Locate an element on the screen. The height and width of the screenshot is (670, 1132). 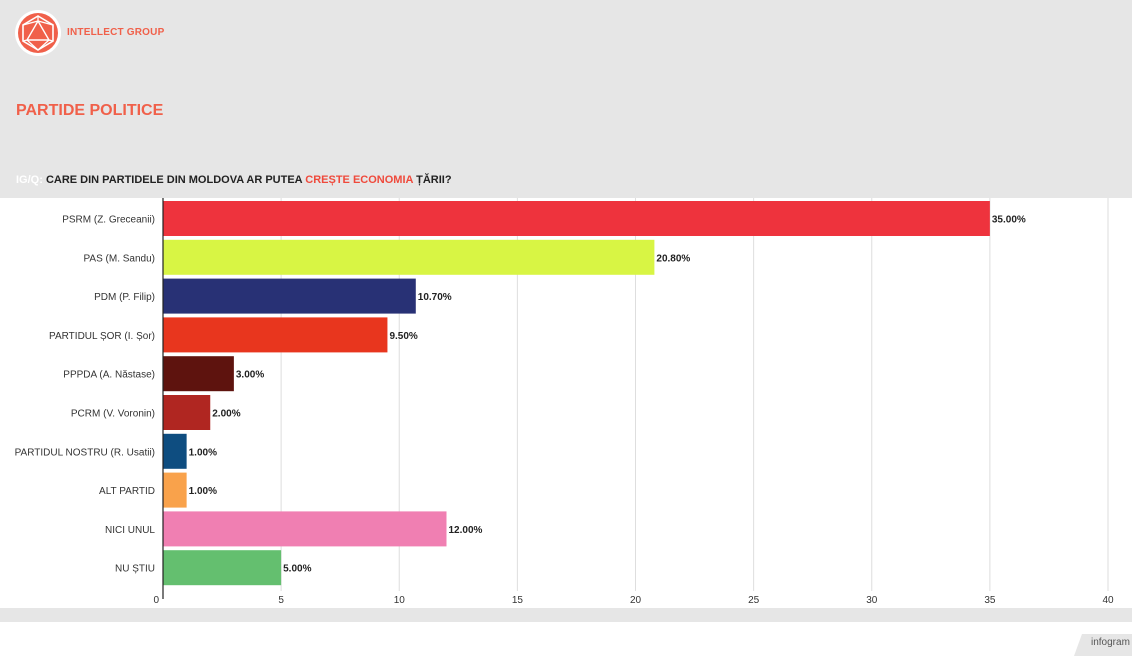
question-part1: CARE DIN PARTIDELE DIN MOLDOVA AR PUTEA is located at coordinates (175, 180).